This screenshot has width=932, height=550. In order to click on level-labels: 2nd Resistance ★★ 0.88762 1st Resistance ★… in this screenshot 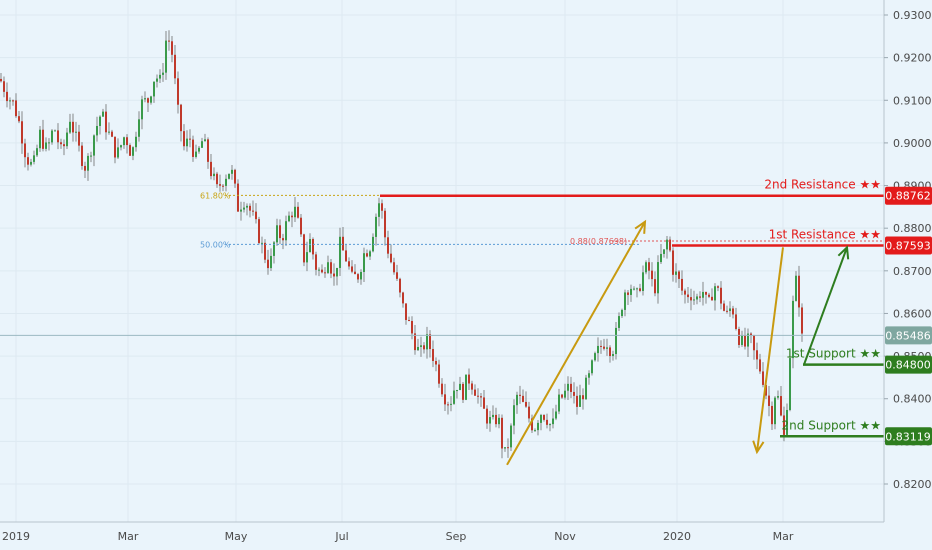, I will do `click(848, 312)`.